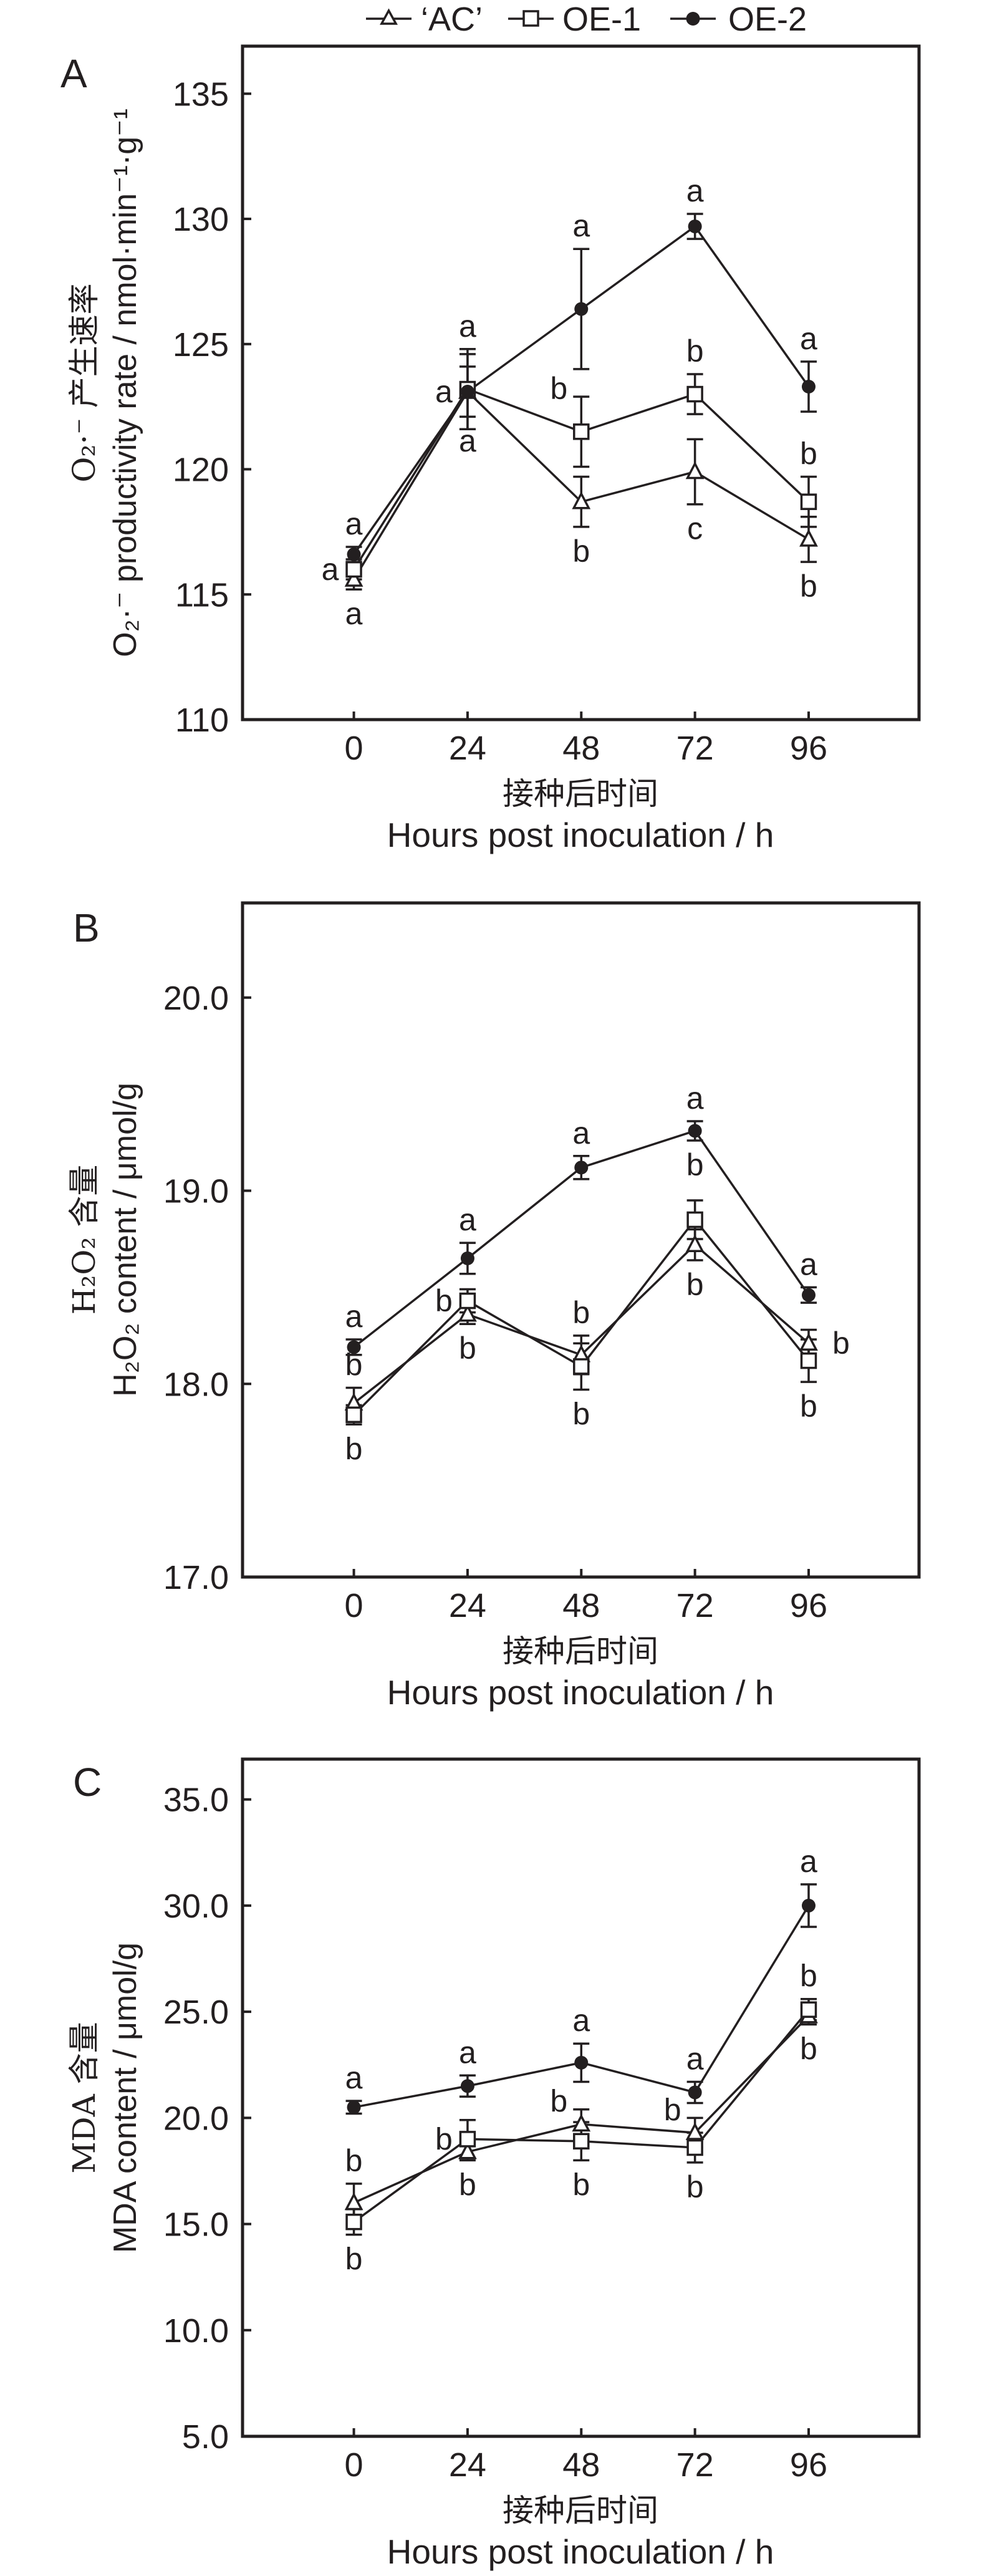  What do you see at coordinates (202, 595) in the screenshot?
I see `y-tick-label-a: 115` at bounding box center [202, 595].